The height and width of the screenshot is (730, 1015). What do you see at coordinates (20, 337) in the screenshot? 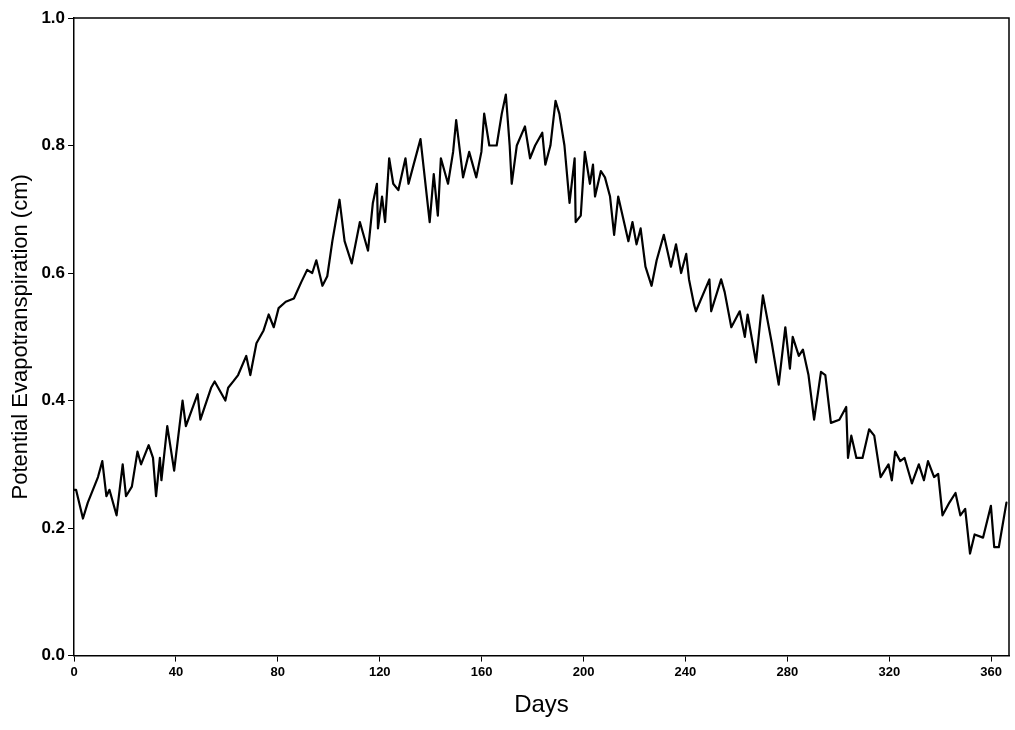
I see `y-axis-title: Potential Evapotranspiration (cm)` at bounding box center [20, 337].